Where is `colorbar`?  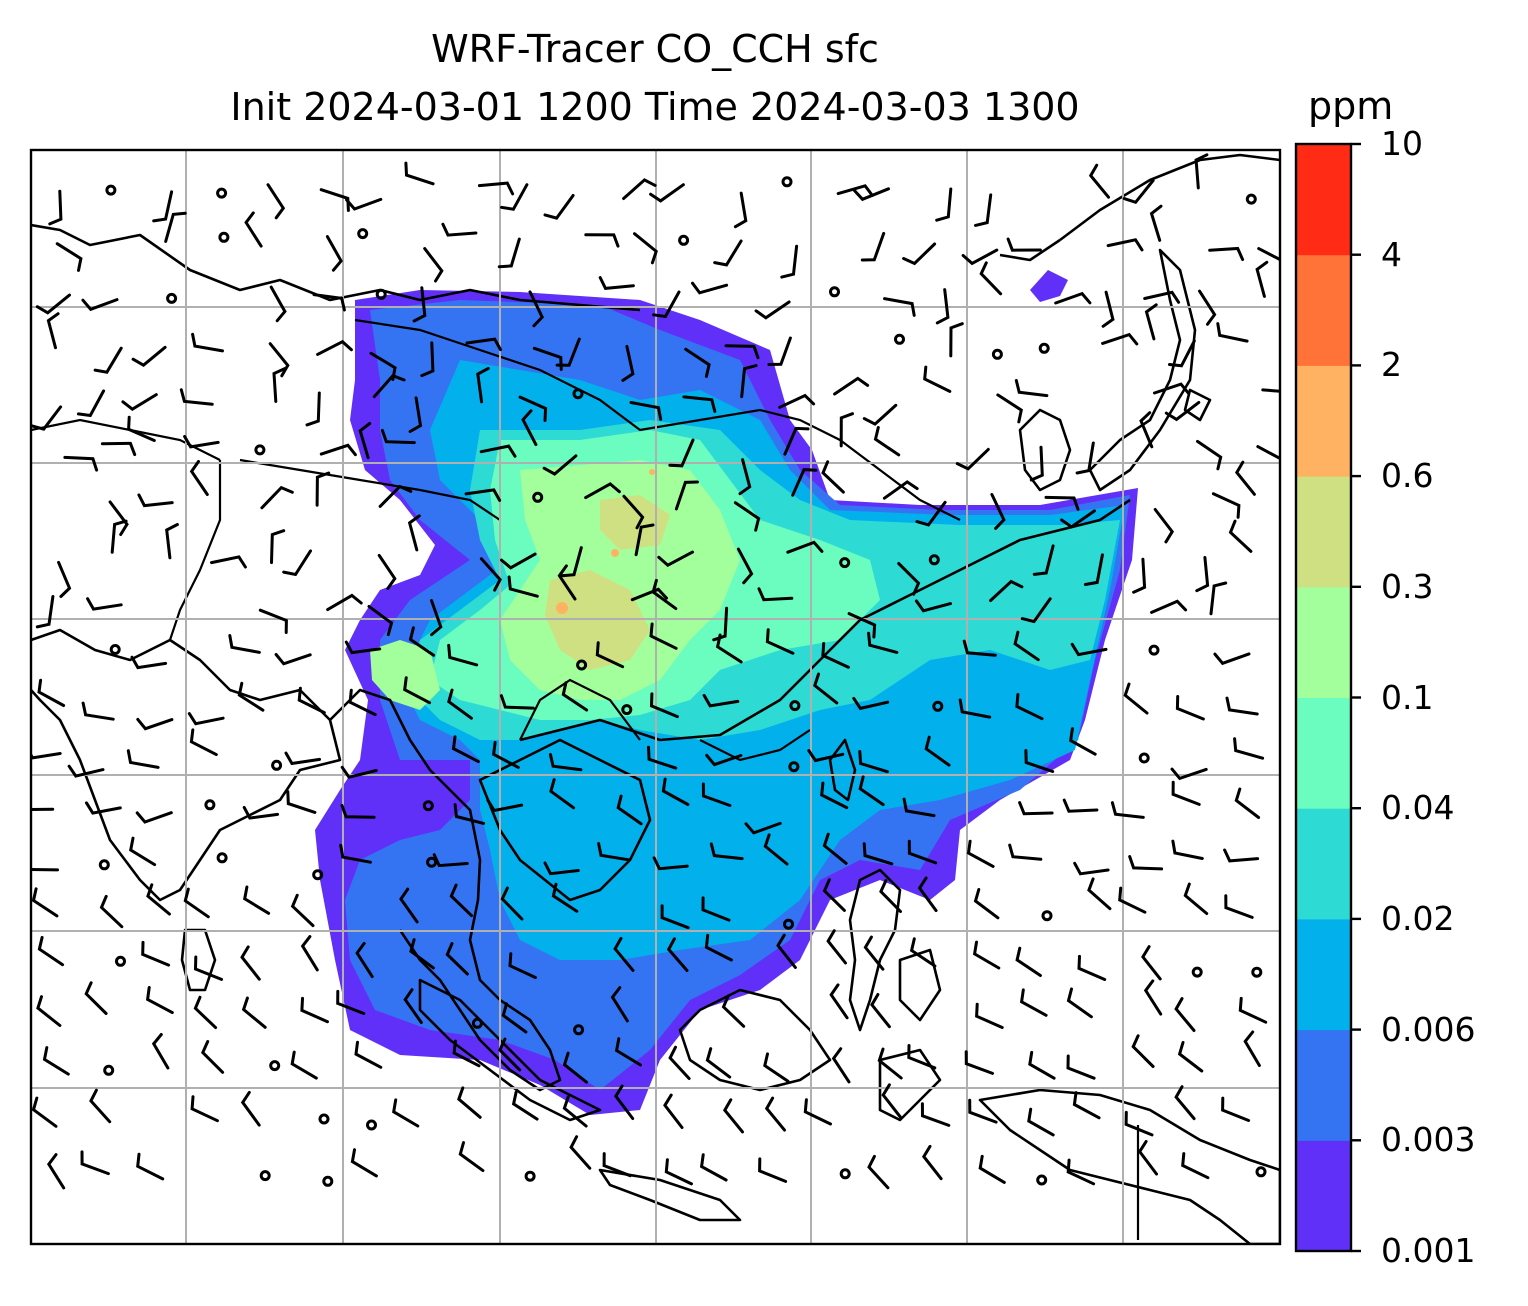
colorbar is located at coordinates (1327, 697).